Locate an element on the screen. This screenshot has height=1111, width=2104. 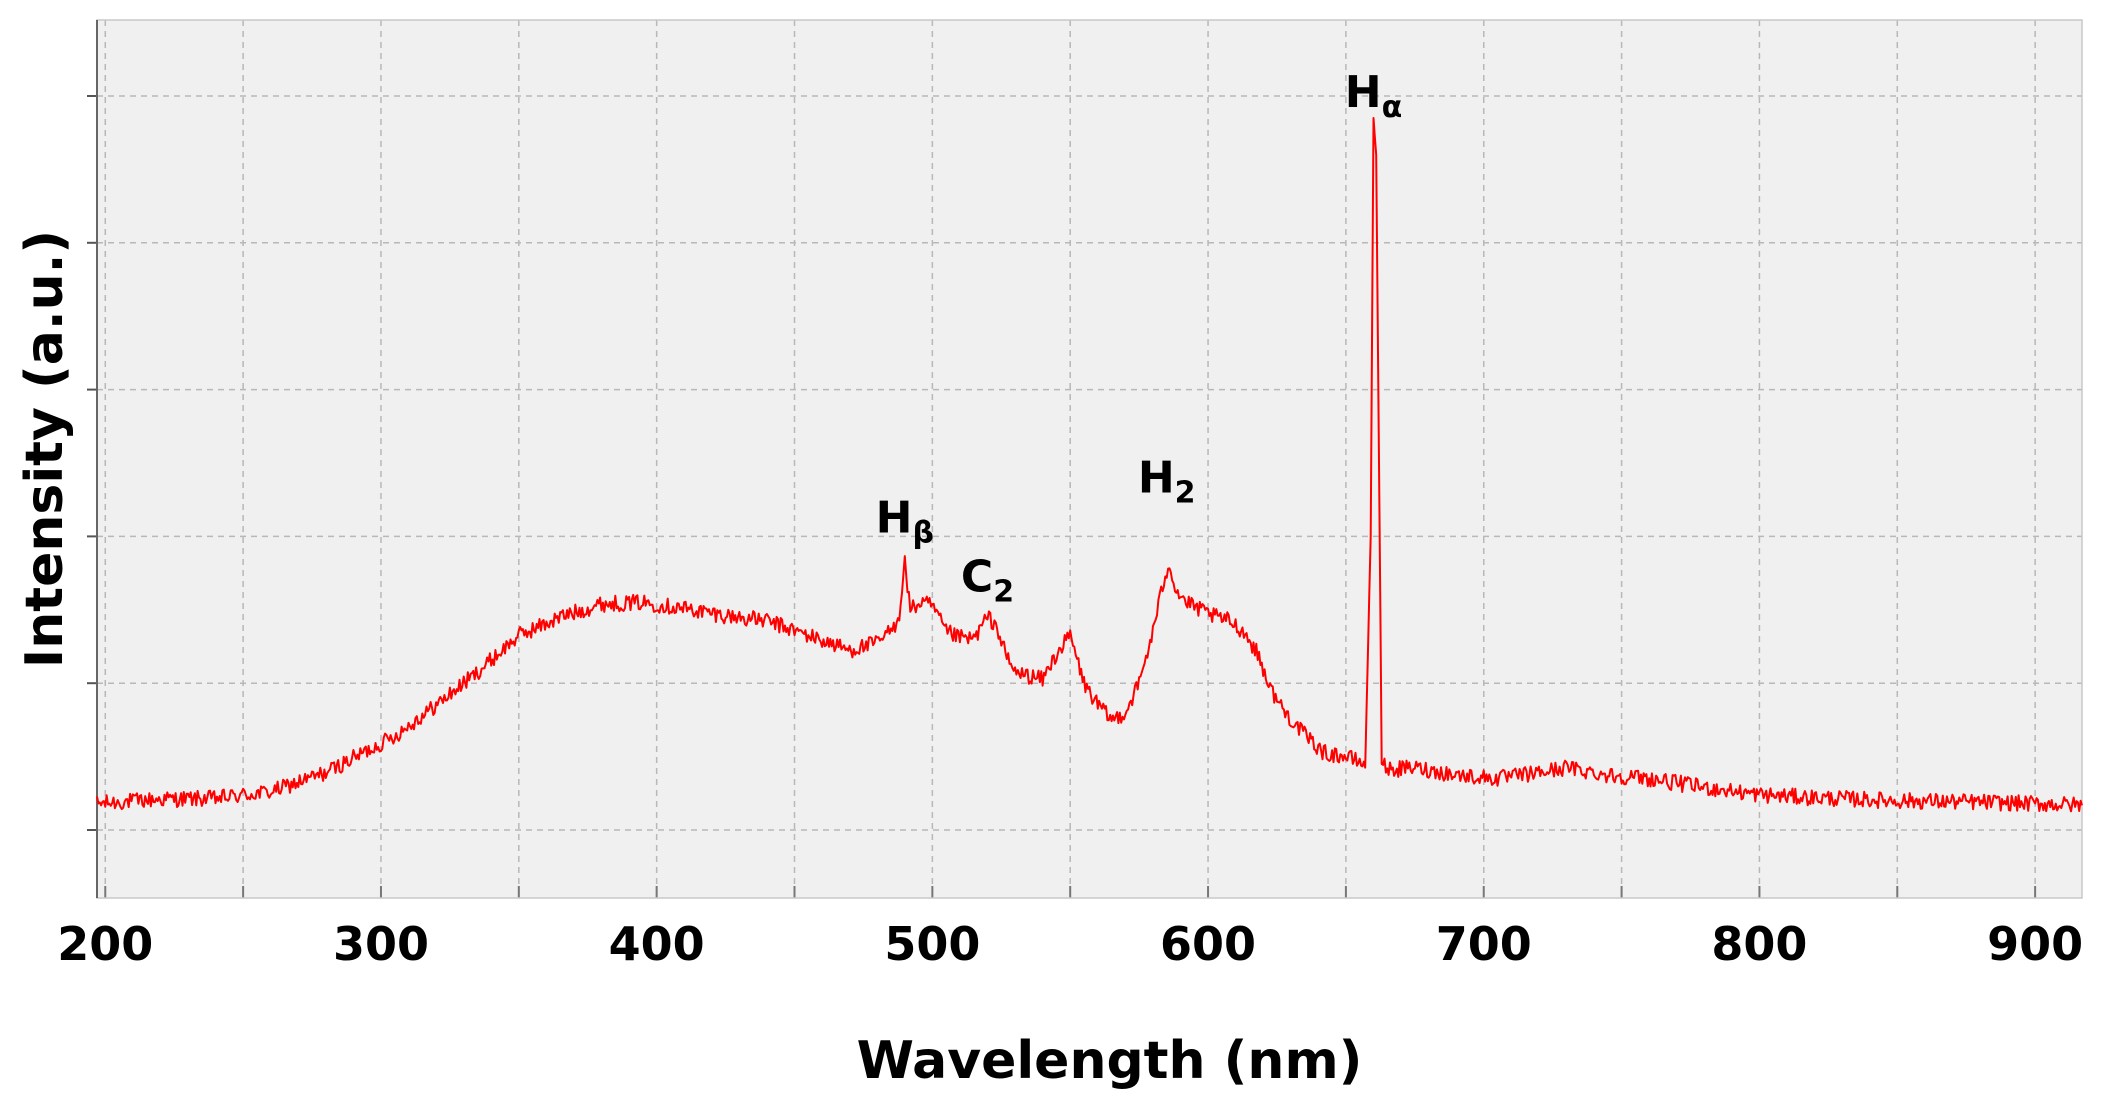
x-tick-labels: 200 300 400 500 600 700 800 900 is located at coordinates (1070, 944).